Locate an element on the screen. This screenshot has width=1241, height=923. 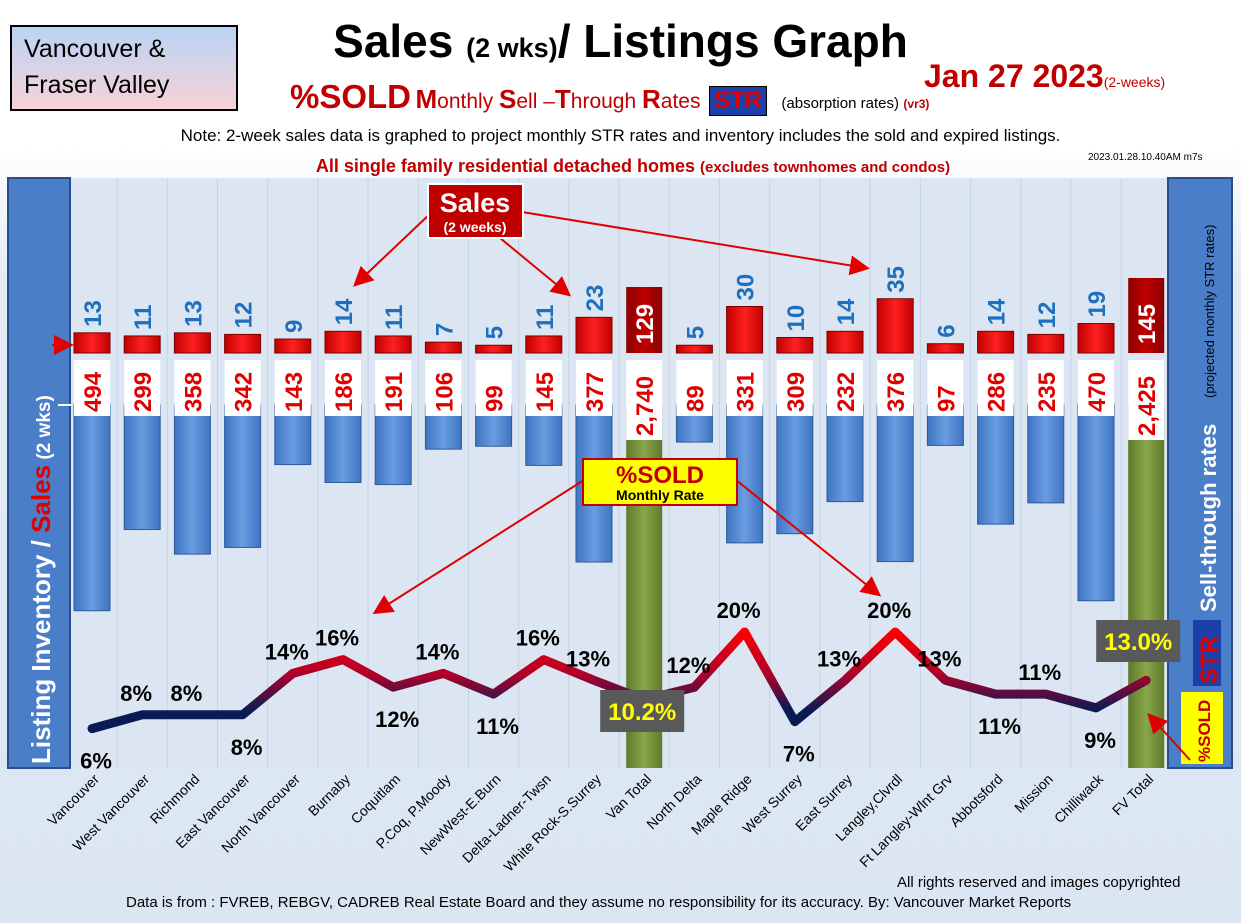
x-axis-tick-label: Burnaby is located at coordinates (329, 795).